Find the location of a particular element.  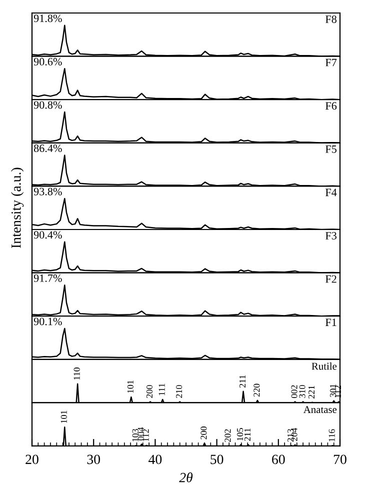

annotation: 110 is located at coordinates (77, 374).